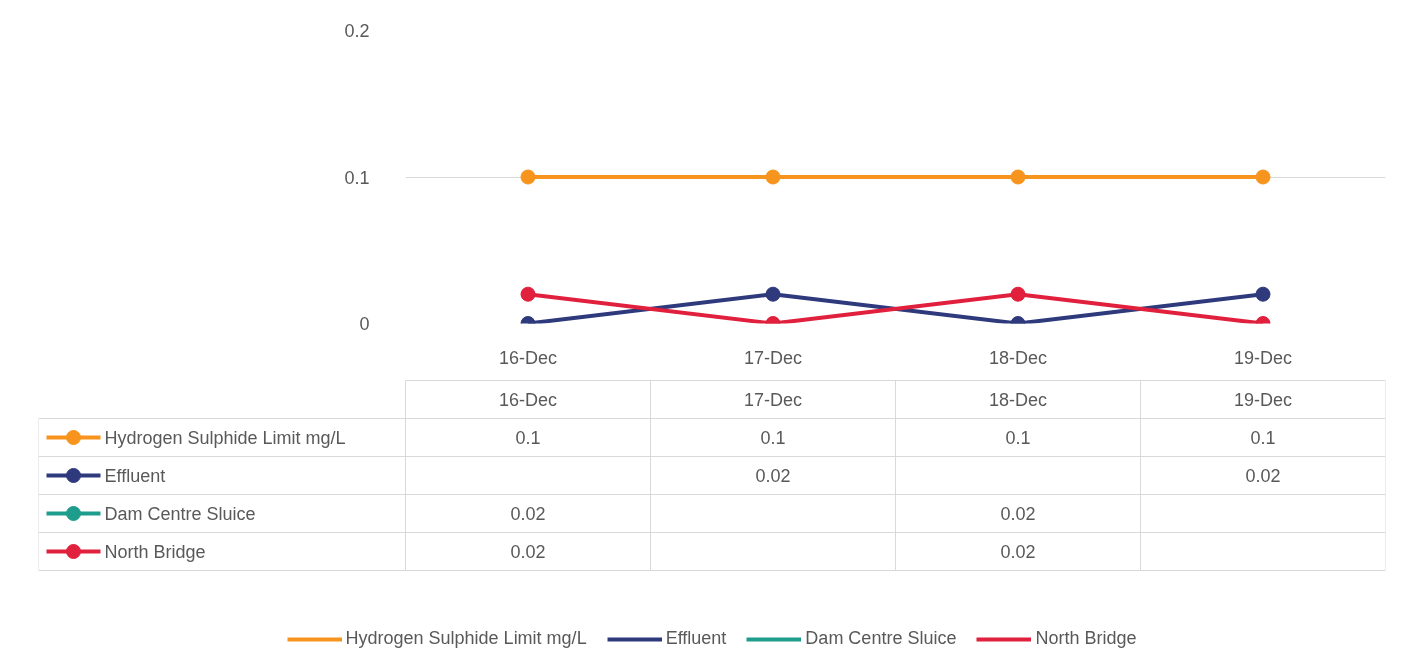 This screenshot has height=660, width=1406. What do you see at coordinates (364, 324) in the screenshot?
I see `y-tick-label: 0` at bounding box center [364, 324].